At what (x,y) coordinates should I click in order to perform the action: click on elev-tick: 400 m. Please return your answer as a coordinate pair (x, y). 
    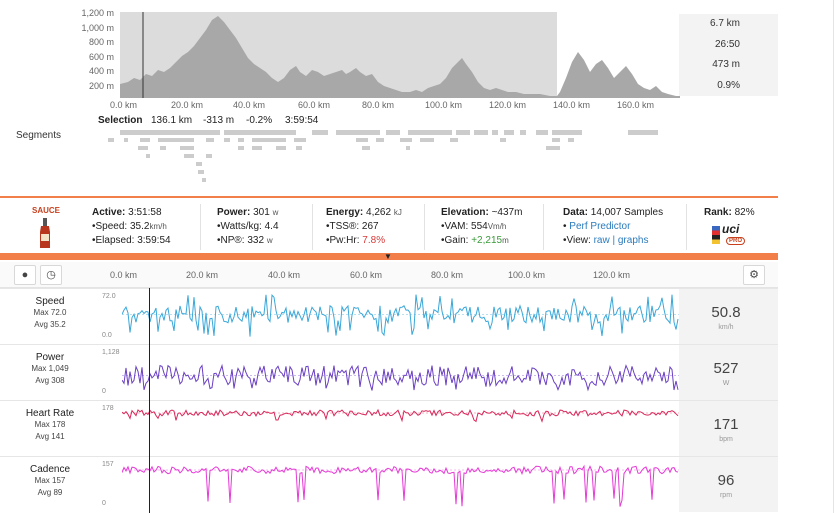
    Looking at the image, I should click on (101, 71).